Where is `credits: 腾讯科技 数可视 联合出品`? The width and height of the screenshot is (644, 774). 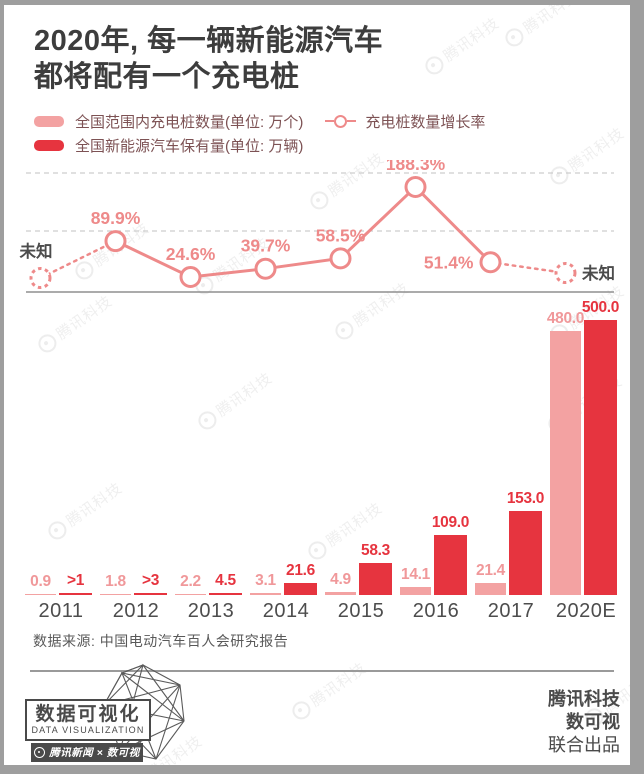 credits: 腾讯科技 数可视 联合出品 is located at coordinates (584, 722).